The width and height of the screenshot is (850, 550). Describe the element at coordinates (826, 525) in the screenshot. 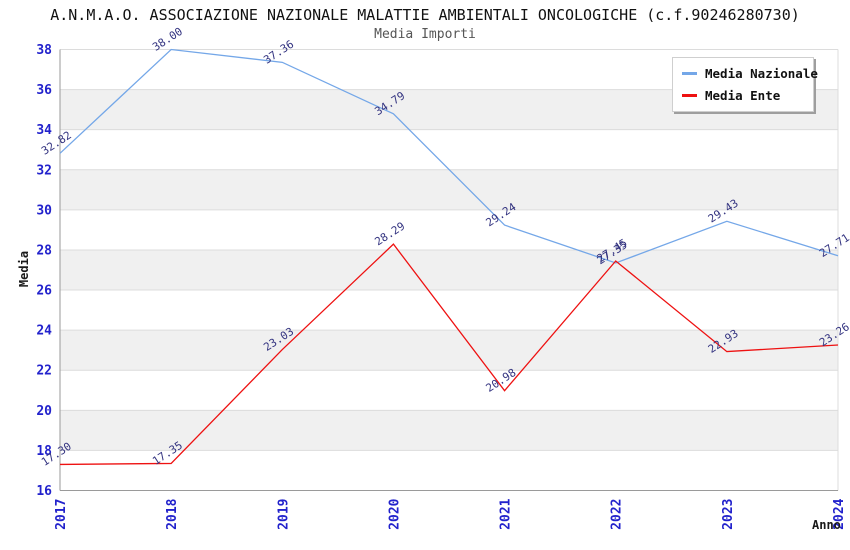

I see `x-axis-title: Anno` at that location.